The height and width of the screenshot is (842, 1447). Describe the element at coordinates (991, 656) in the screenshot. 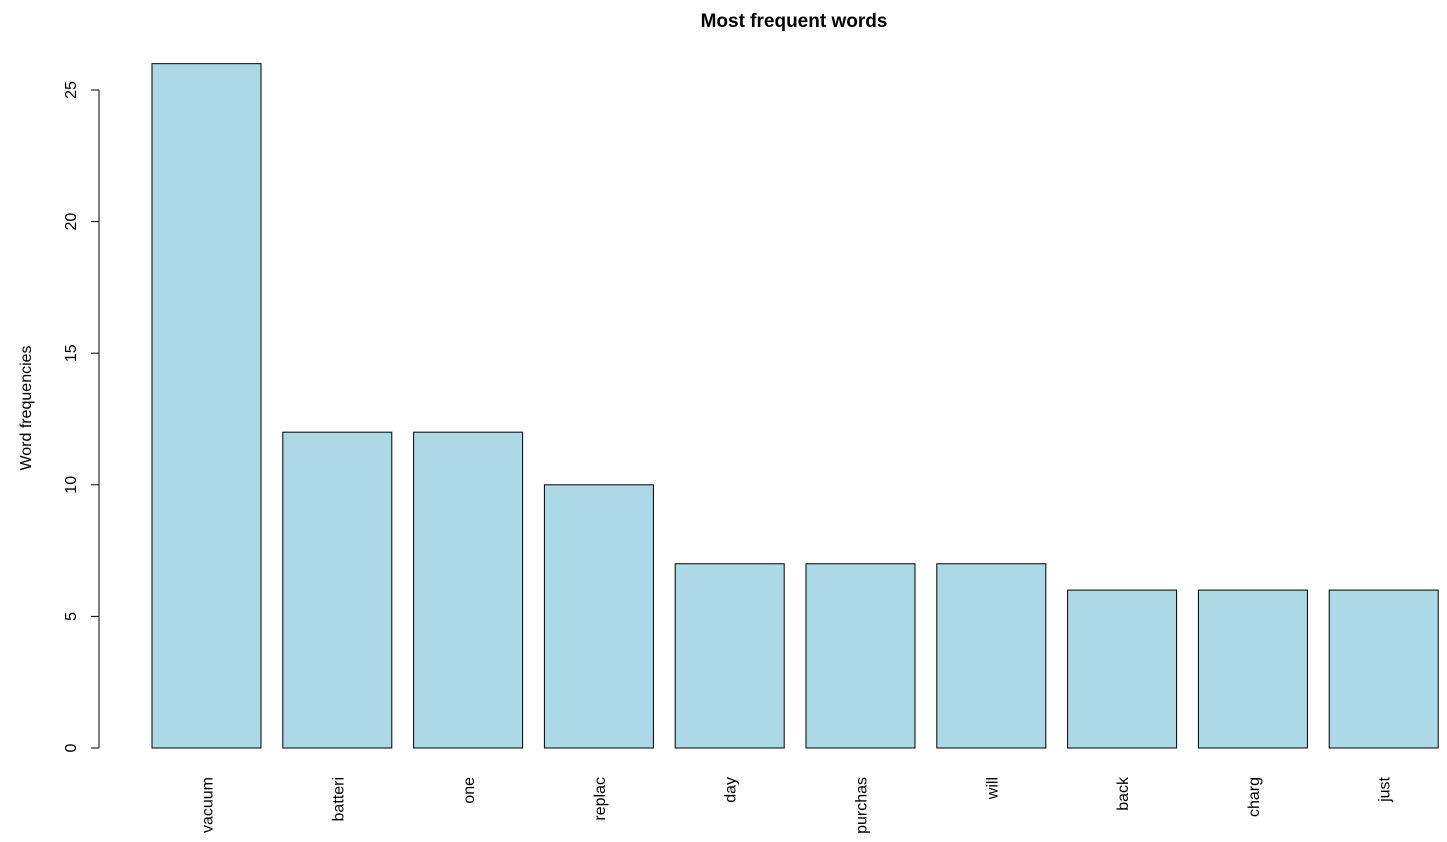

I see `bar-will` at that location.